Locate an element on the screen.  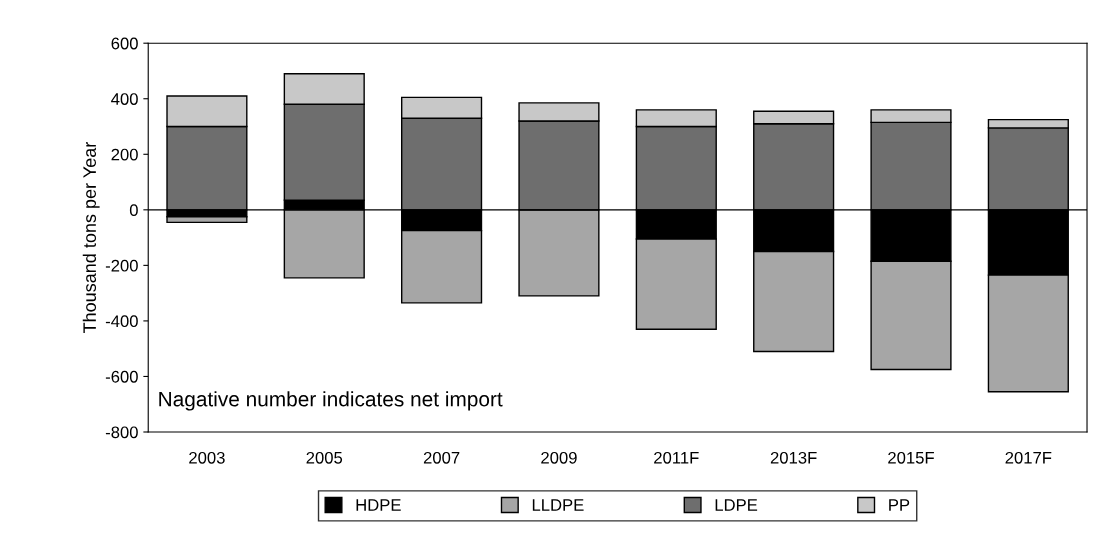
y-tick-label: -200 is located at coordinates (121, 265).